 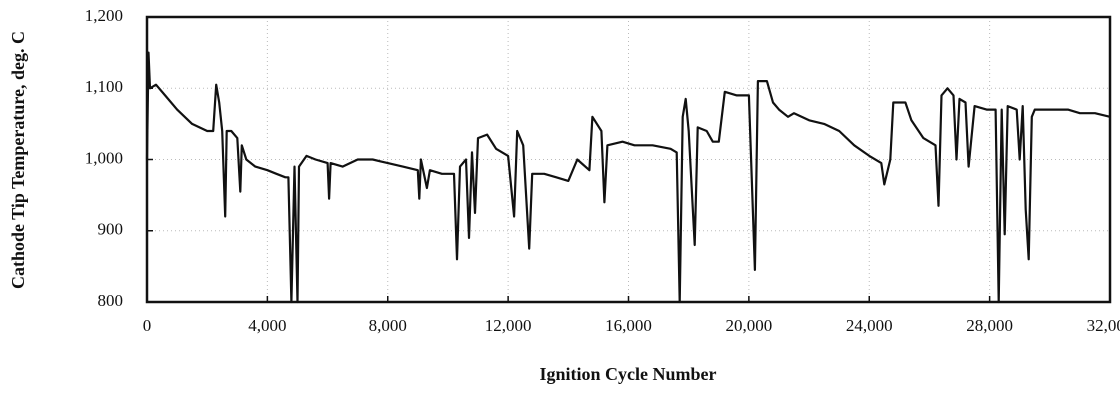 What do you see at coordinates (508, 325) in the screenshot?
I see `x-tick-label: 12,000` at bounding box center [508, 325].